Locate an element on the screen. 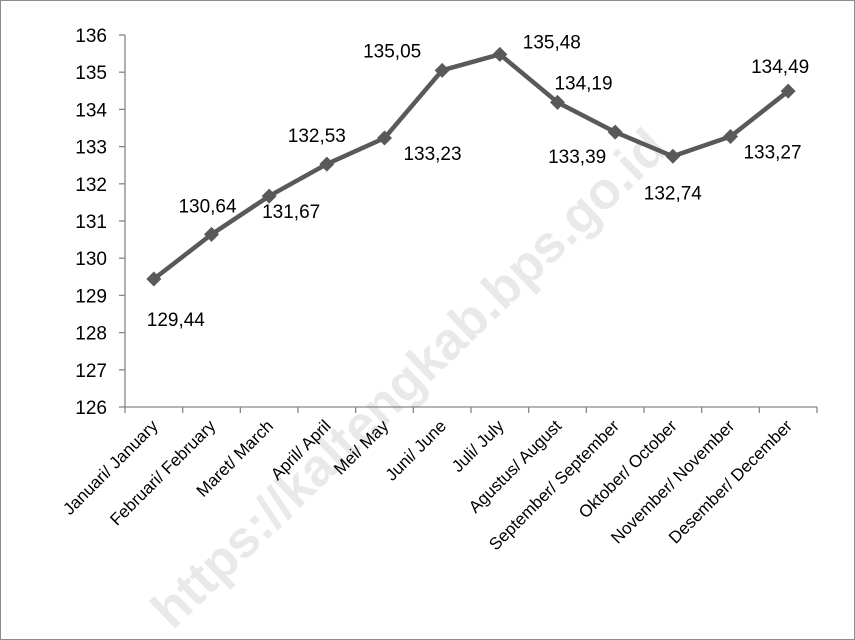 This screenshot has height=640, width=855. y-tick-label: 133 is located at coordinates (91, 148).